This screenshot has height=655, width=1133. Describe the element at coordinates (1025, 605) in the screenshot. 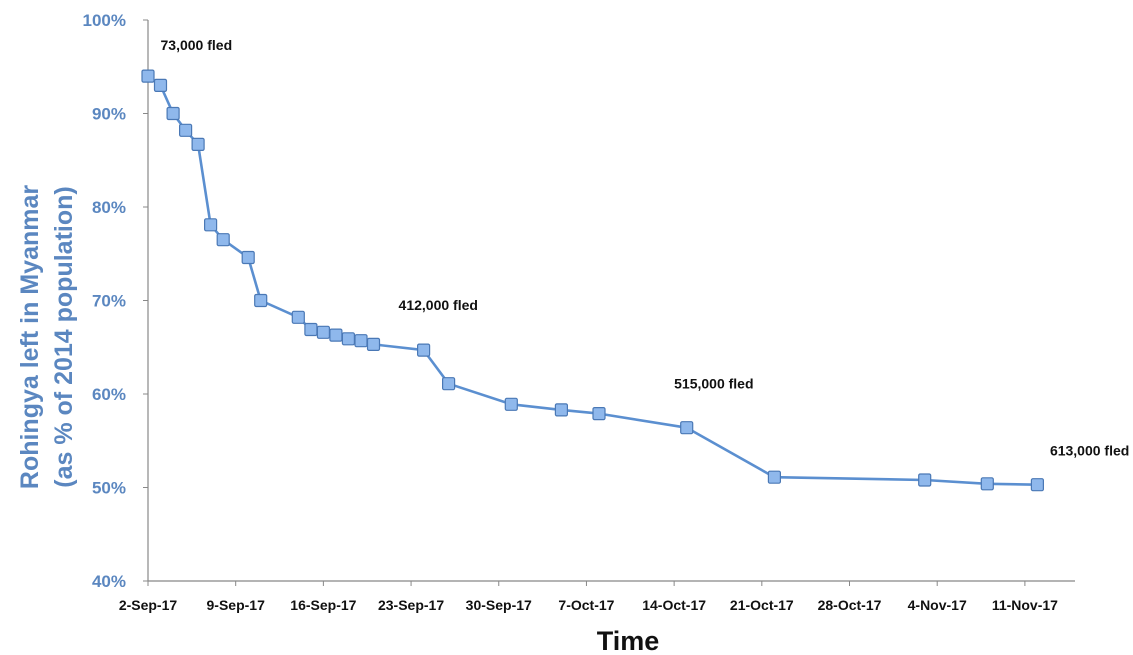

I see `x-tick-label: 11-Nov-17` at that location.